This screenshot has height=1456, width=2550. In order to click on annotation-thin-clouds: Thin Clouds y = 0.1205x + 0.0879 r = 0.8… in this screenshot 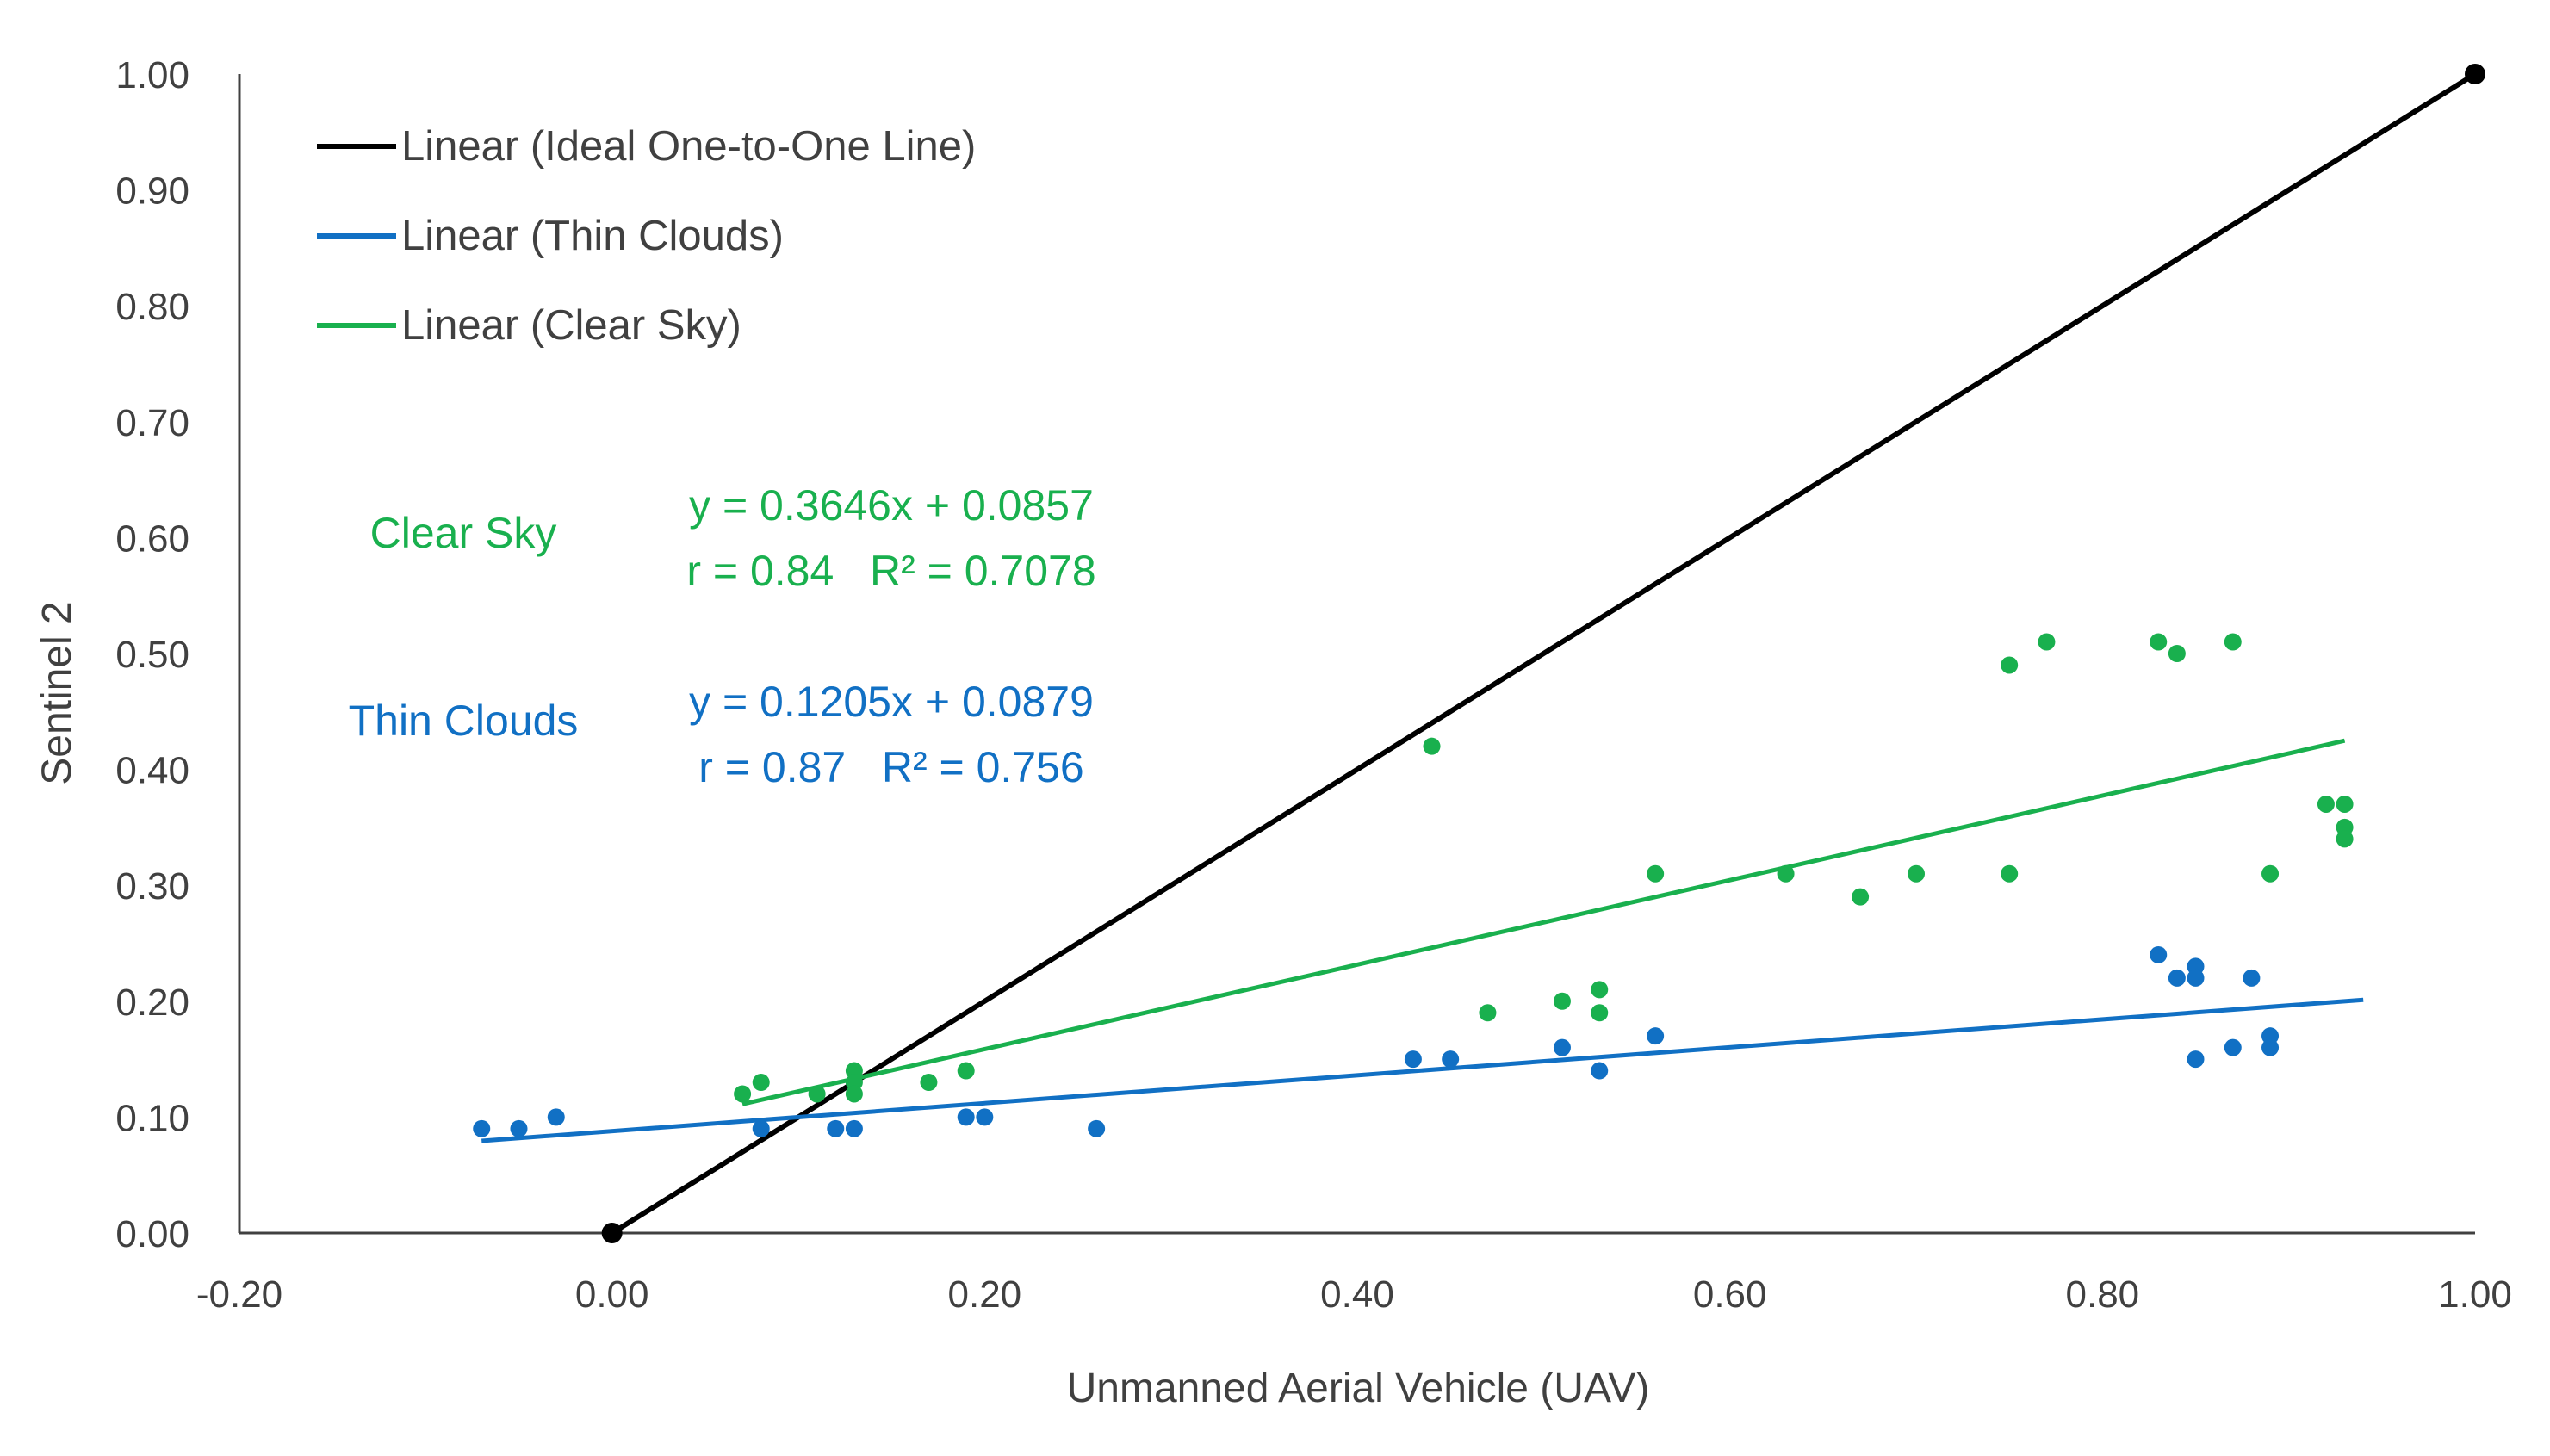, I will do `click(721, 735)`.